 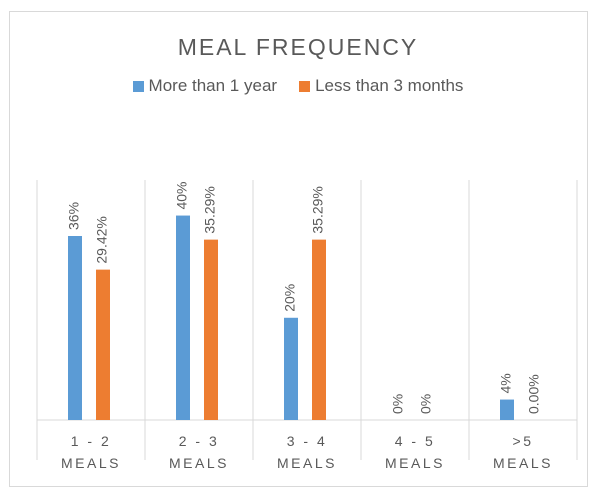 What do you see at coordinates (389, 85) in the screenshot?
I see `legend-label: Less than 3 months` at bounding box center [389, 85].